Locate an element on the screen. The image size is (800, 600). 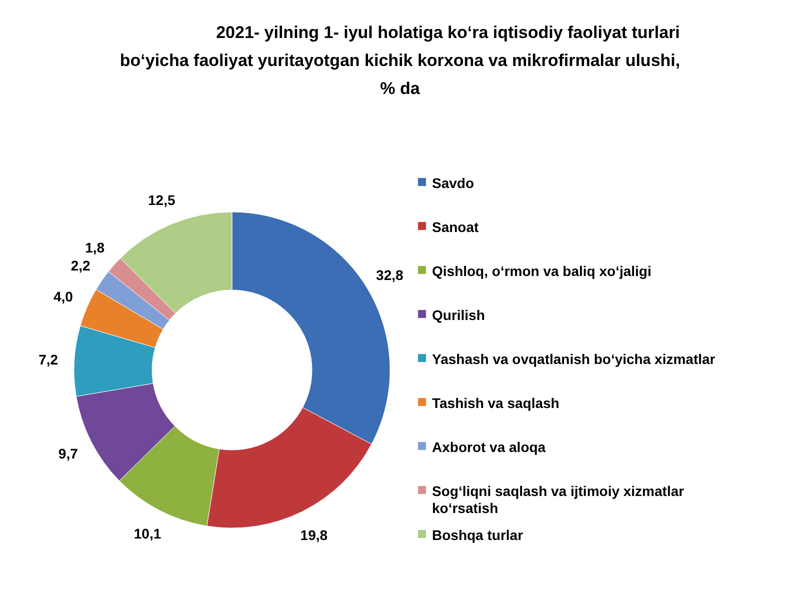
legend-label: Qishloq, o‘rmon va baliq xo‘jaligi is located at coordinates (542, 271).